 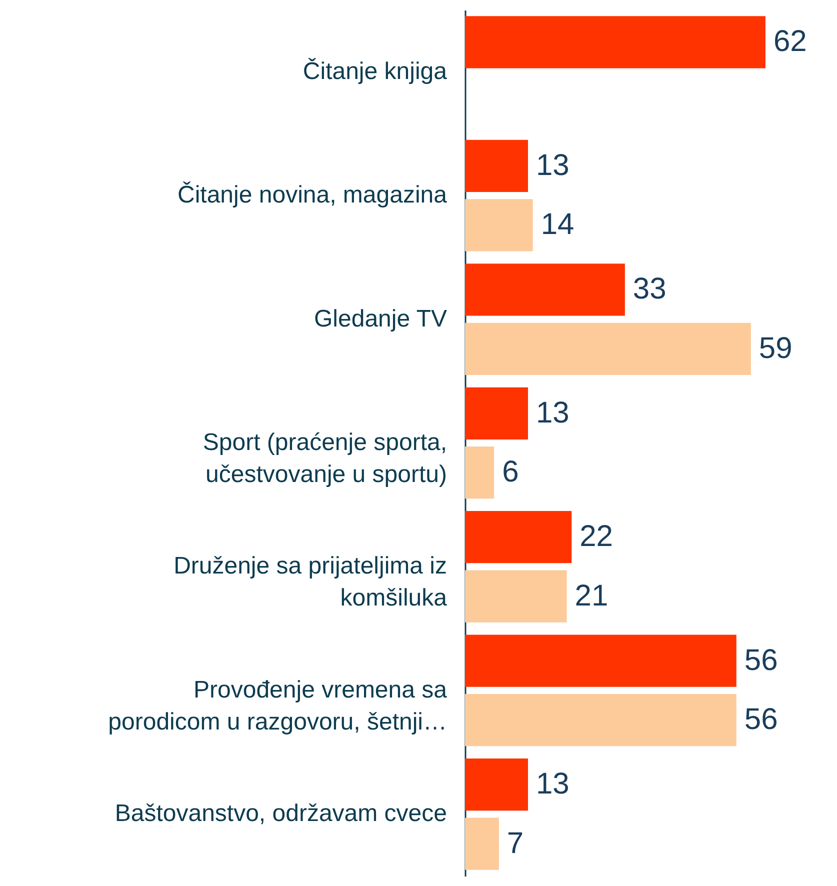 What do you see at coordinates (324, 458) in the screenshot?
I see `y-tick-label: Sport (praćenje sporta, učestvovanje u sportu)` at bounding box center [324, 458].